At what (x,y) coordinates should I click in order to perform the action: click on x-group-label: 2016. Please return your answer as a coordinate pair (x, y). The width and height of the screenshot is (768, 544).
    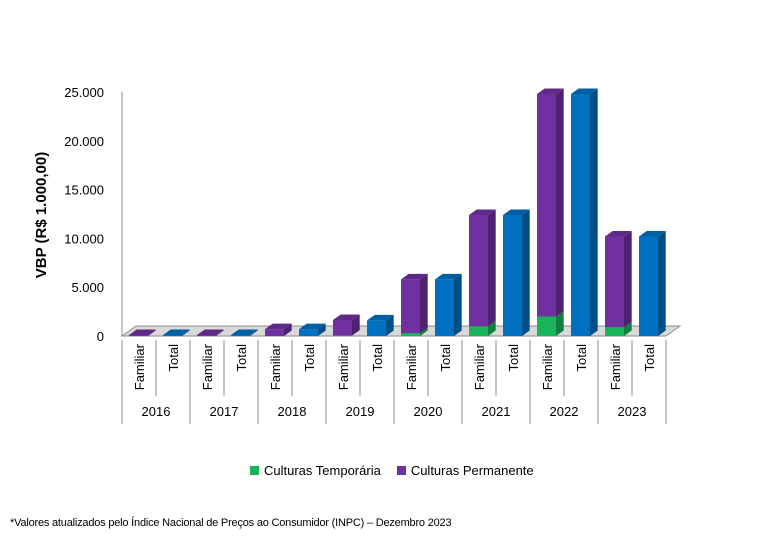
    Looking at the image, I should click on (156, 411).